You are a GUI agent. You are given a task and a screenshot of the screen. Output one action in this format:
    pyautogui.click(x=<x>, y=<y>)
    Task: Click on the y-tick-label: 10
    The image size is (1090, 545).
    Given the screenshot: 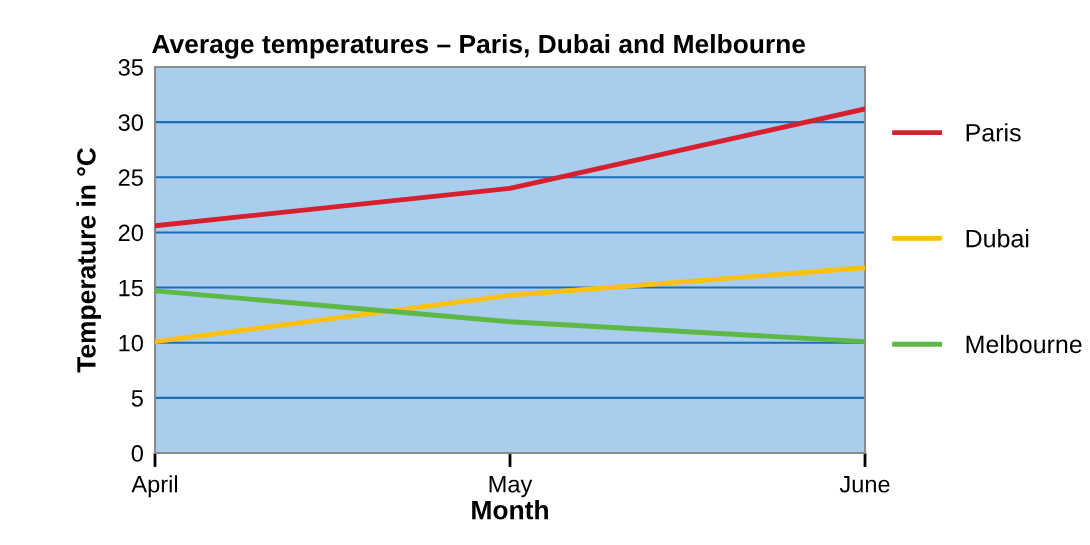 What is the action you would take?
    pyautogui.click(x=131, y=343)
    